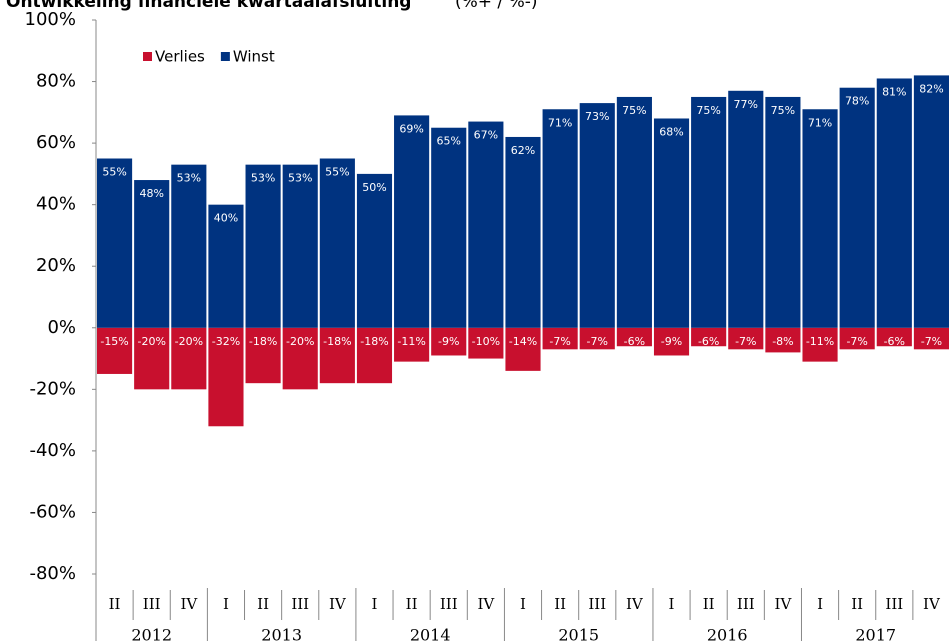 Image resolution: width=950 pixels, height=641 pixels. I want to click on value-label: -32%, so click(226, 341).